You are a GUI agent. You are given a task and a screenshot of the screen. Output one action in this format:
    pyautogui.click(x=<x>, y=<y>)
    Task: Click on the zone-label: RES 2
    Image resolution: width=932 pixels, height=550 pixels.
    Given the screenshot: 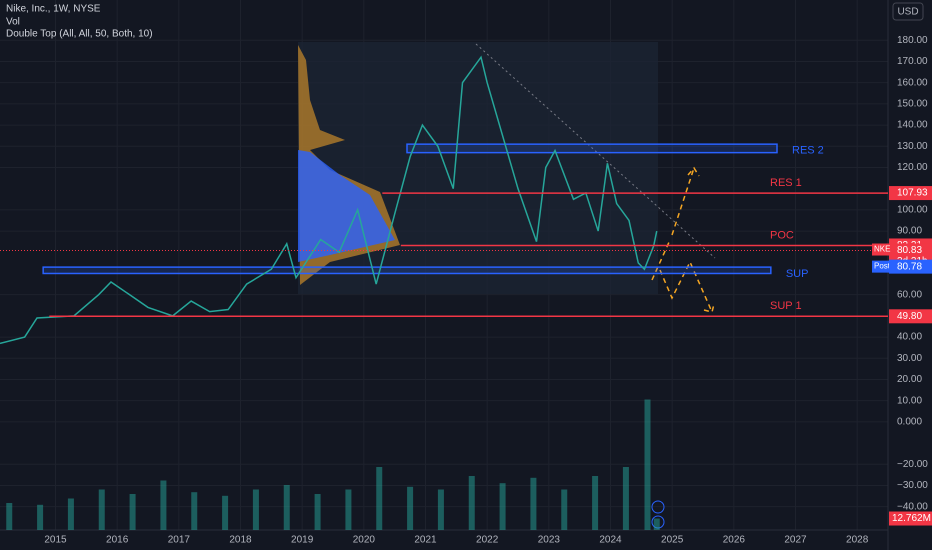 What is the action you would take?
    pyautogui.click(x=808, y=150)
    